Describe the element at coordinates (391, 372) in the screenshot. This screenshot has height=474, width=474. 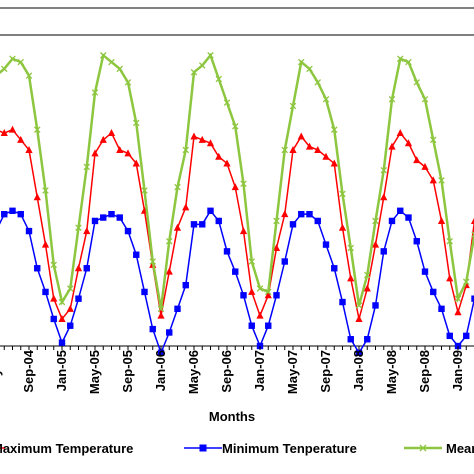
I see `x-tick-label: May-08` at that location.